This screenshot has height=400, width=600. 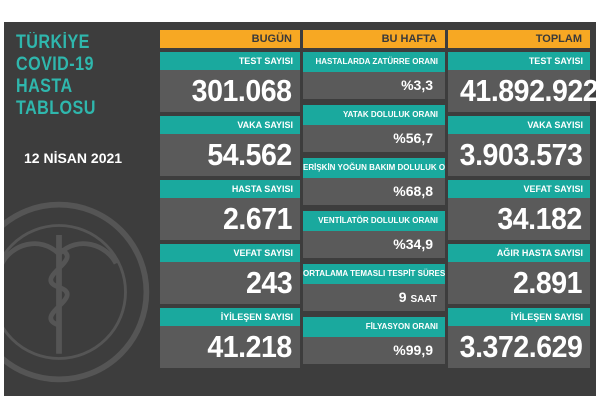 I want to click on title-line: HASTA, so click(x=44, y=86).